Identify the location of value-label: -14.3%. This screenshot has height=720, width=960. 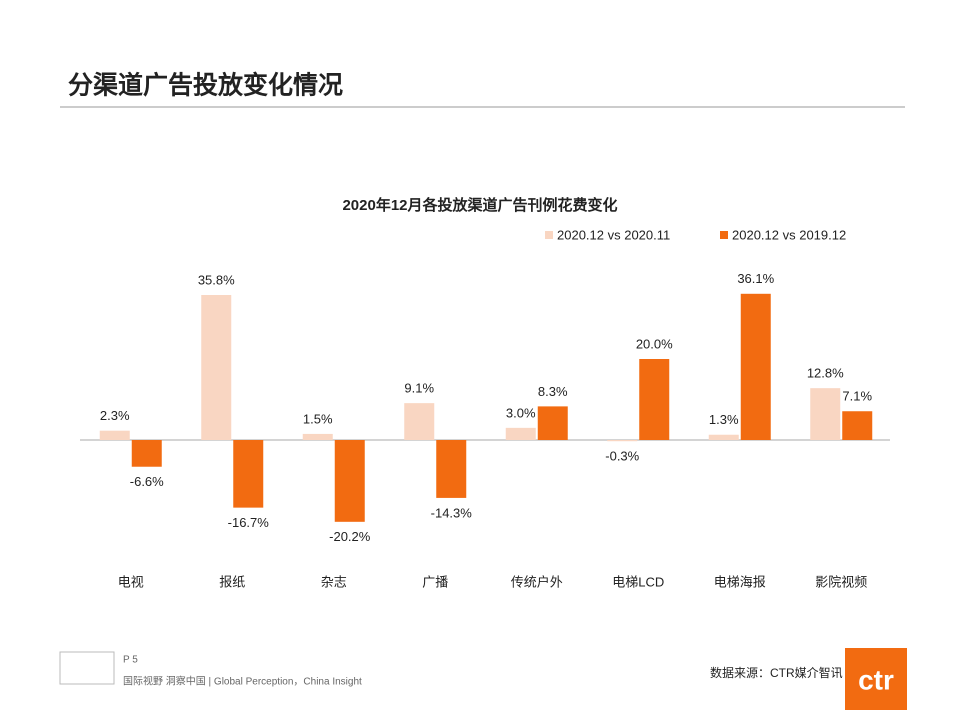
(452, 512).